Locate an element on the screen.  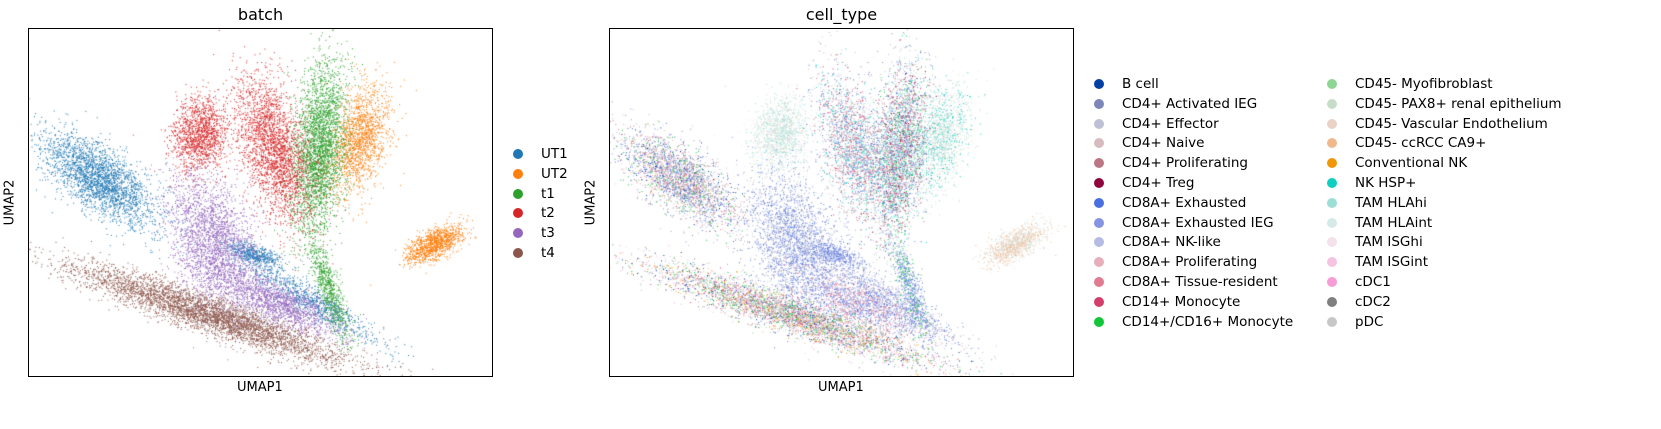
legend-label: CD14+/CD16+ Monocyte is located at coordinates (1208, 321).